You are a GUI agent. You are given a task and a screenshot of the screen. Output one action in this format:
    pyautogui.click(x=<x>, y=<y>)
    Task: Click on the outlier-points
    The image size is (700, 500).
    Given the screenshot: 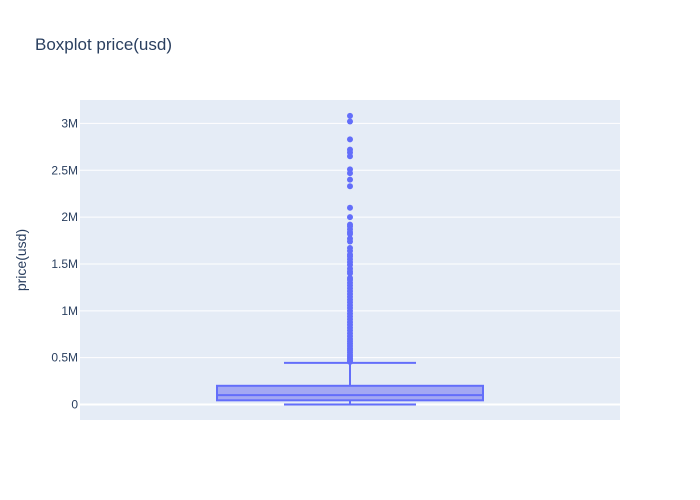 What is the action you would take?
    pyautogui.click(x=350, y=238)
    